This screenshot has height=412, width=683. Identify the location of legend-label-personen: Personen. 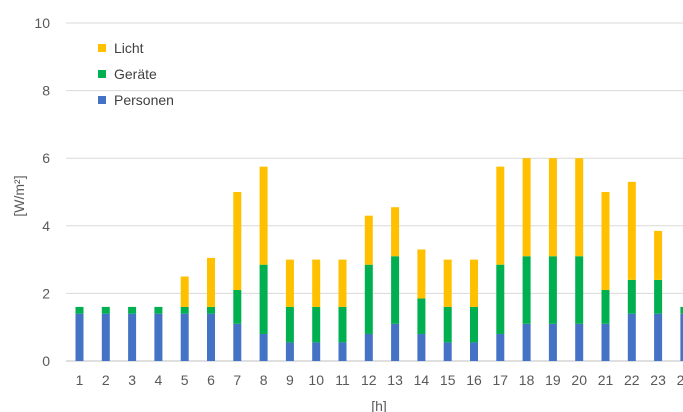
(144, 100).